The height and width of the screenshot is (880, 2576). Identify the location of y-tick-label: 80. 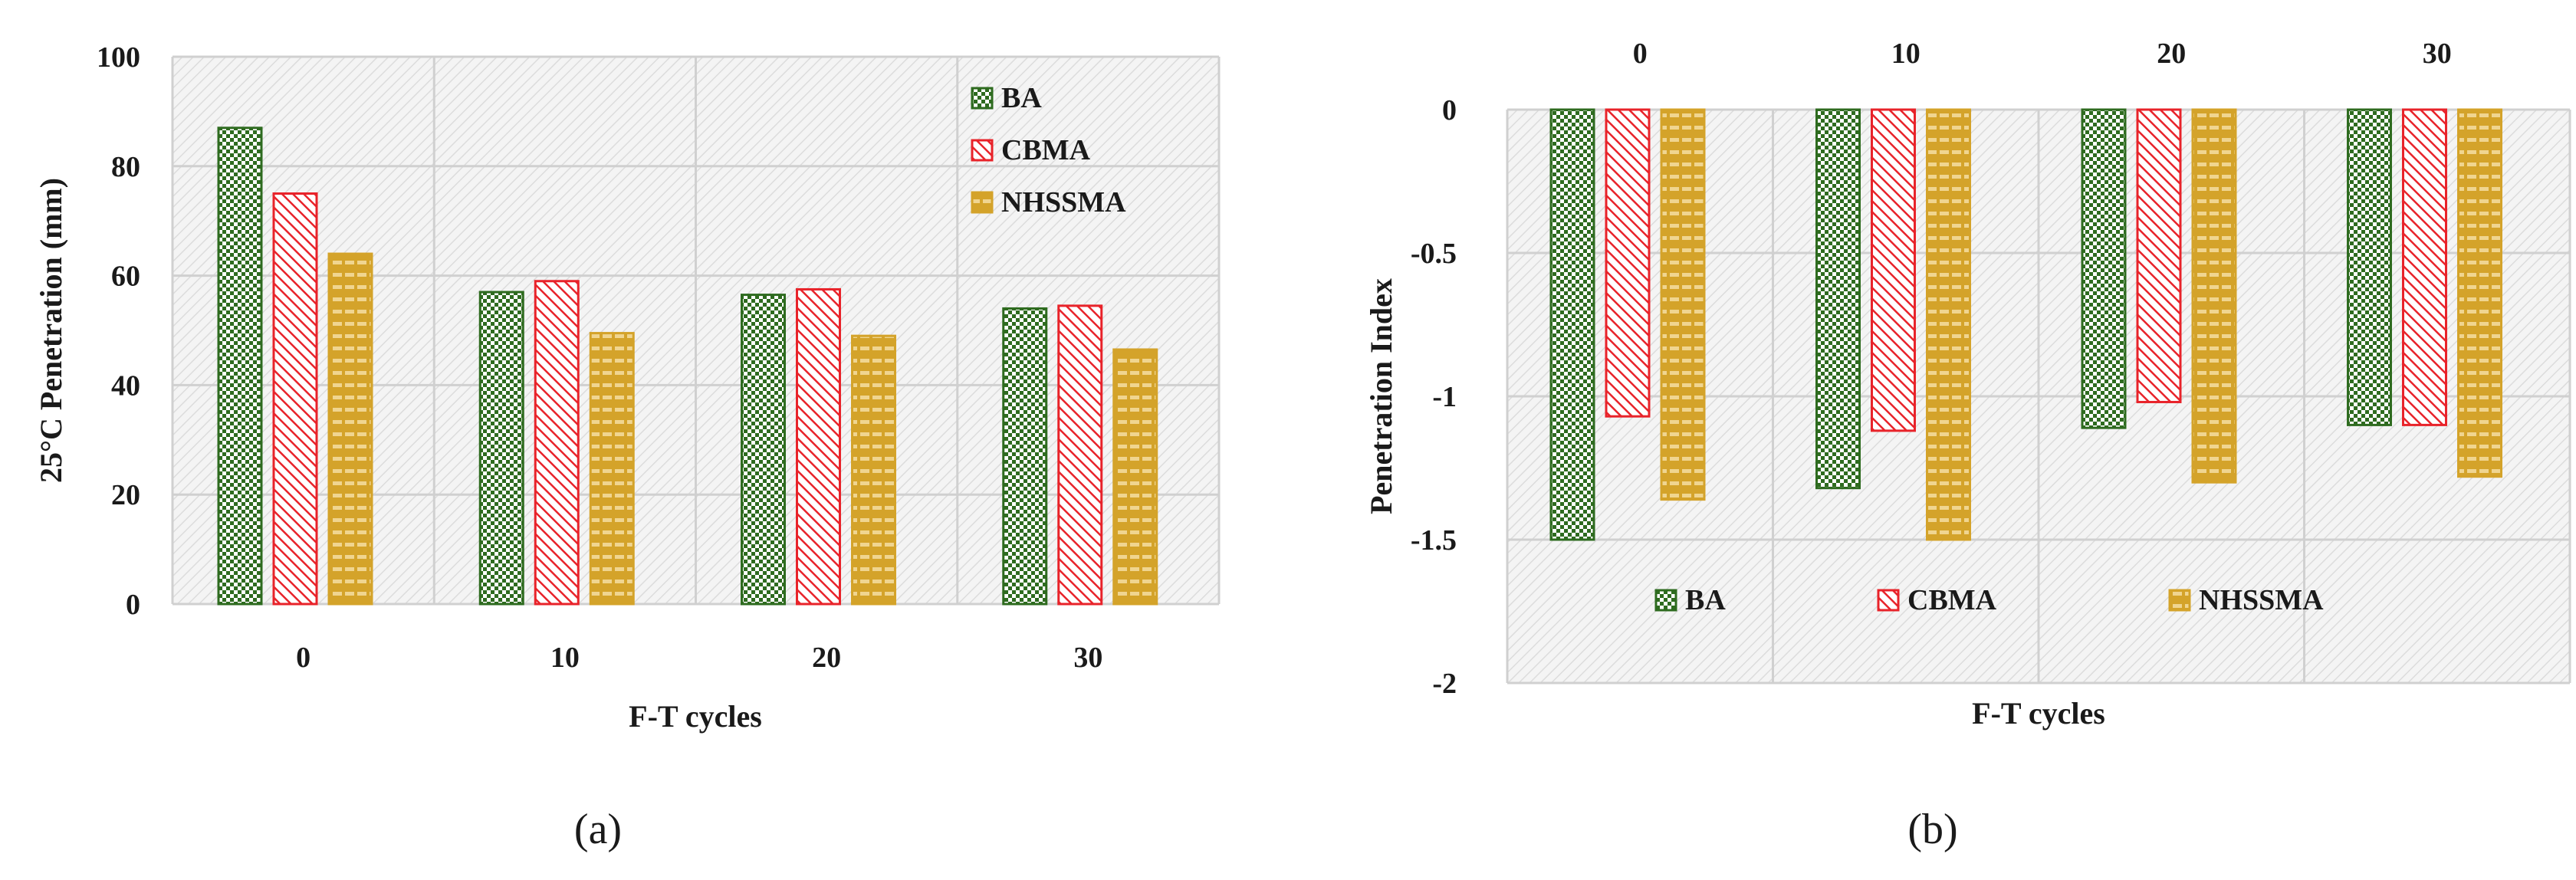
(125, 167).